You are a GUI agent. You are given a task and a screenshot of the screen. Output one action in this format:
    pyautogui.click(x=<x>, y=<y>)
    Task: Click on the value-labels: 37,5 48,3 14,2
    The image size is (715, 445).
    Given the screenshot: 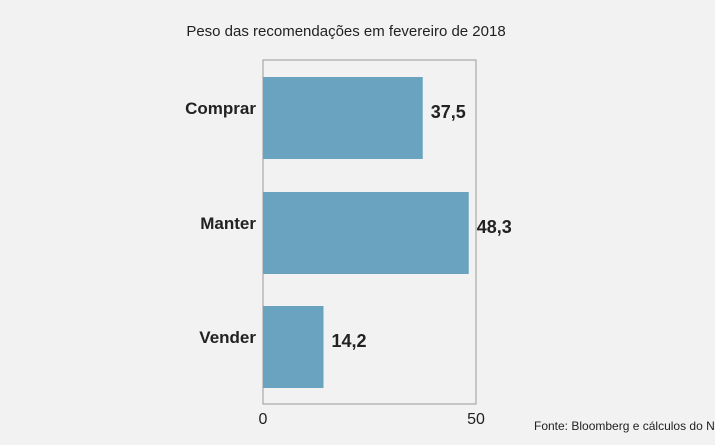 What is the action you would take?
    pyautogui.click(x=421, y=226)
    